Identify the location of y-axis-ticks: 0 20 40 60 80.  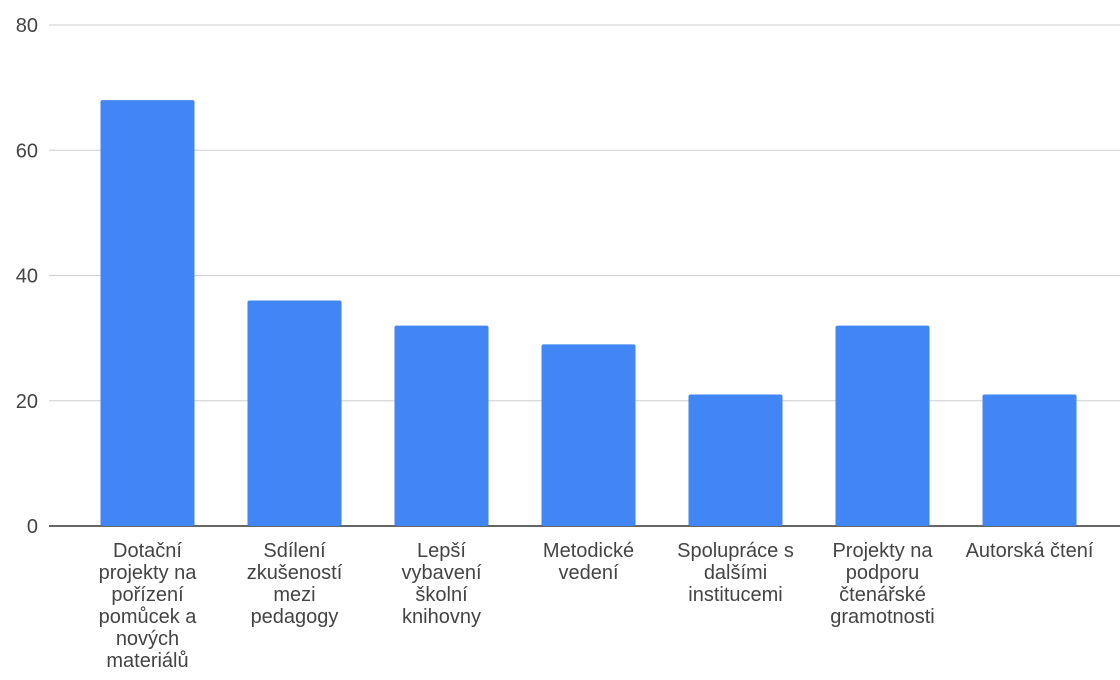
(27, 276).